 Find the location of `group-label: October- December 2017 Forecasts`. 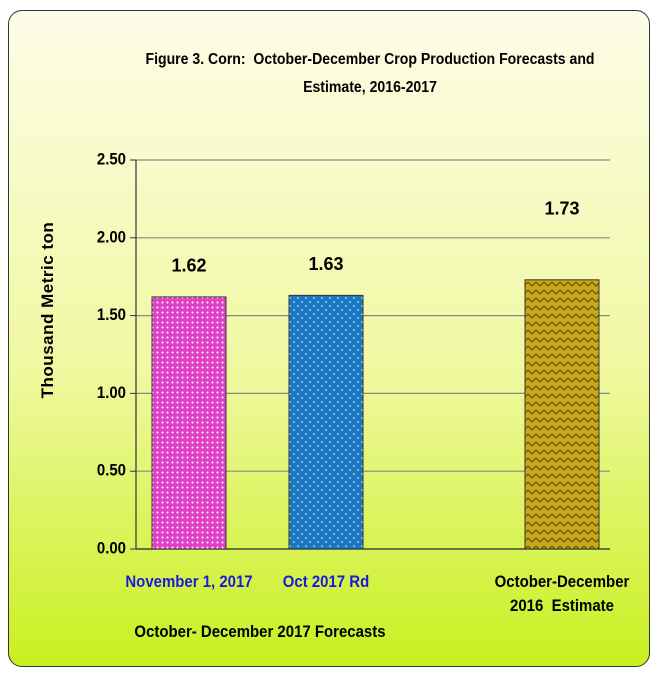

group-label: October- December 2017 Forecasts is located at coordinates (260, 631).